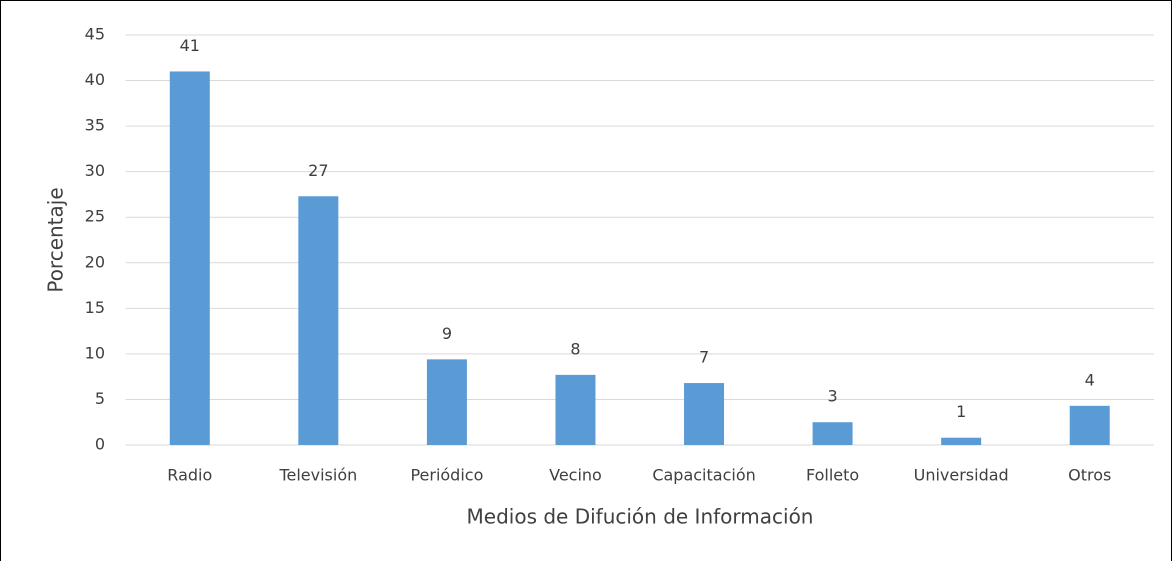  I want to click on y-axis-title: Porcentaje, so click(56, 239).